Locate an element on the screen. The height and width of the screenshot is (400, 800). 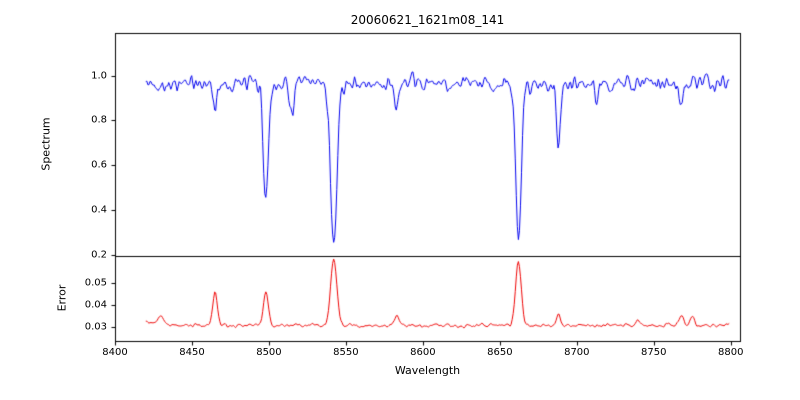
spectrum-axis-label: Spectrum is located at coordinates (46, 144).